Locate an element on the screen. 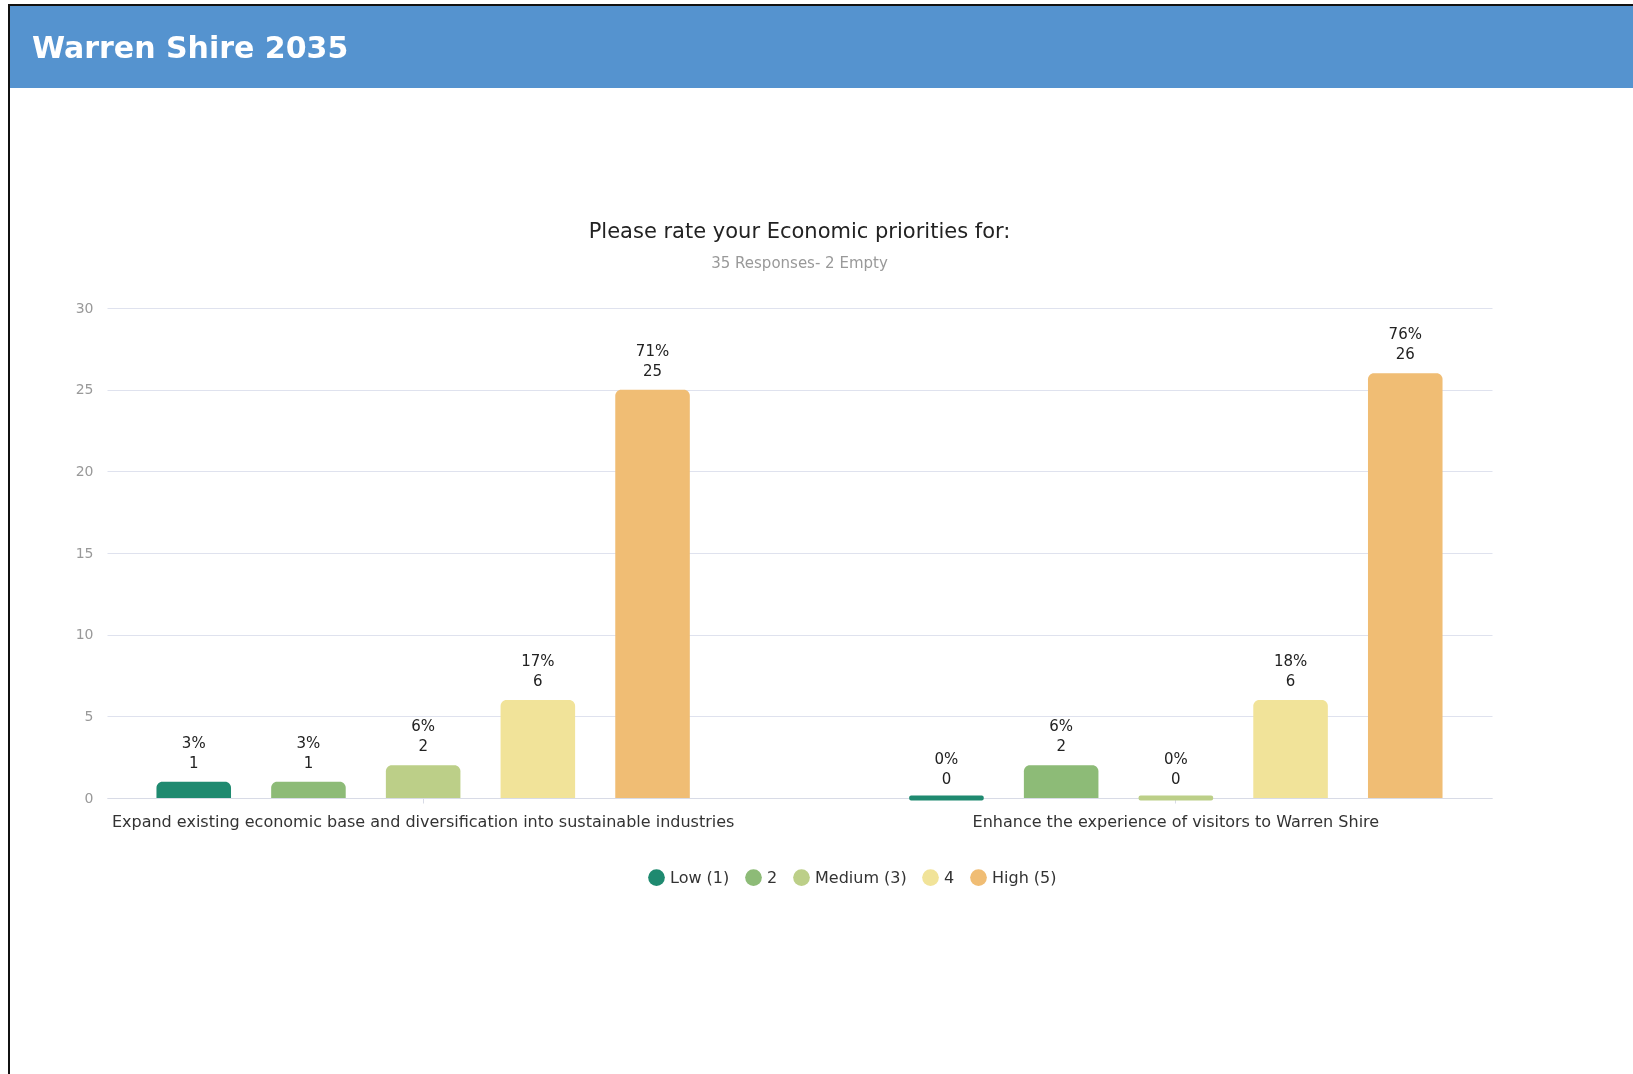 This screenshot has height=1074, width=1633. data-label: 18% 6 is located at coordinates (1290, 671).